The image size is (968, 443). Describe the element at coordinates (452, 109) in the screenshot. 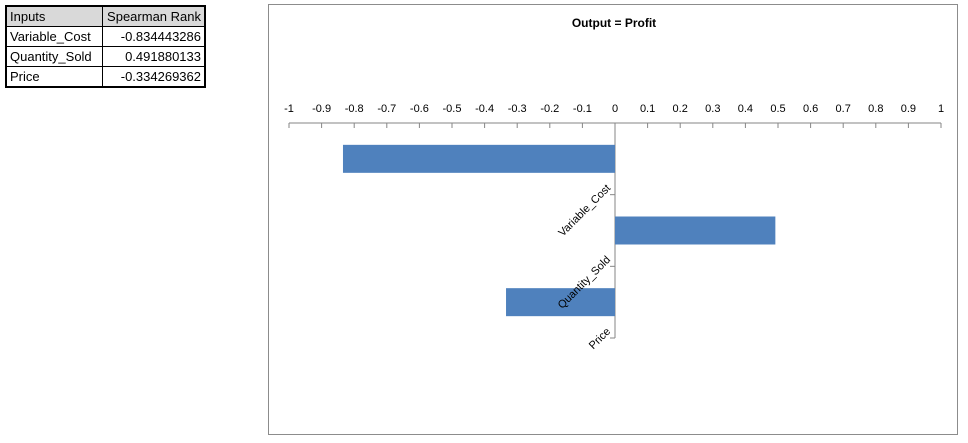

I see `x-tick-label: -0.5` at that location.